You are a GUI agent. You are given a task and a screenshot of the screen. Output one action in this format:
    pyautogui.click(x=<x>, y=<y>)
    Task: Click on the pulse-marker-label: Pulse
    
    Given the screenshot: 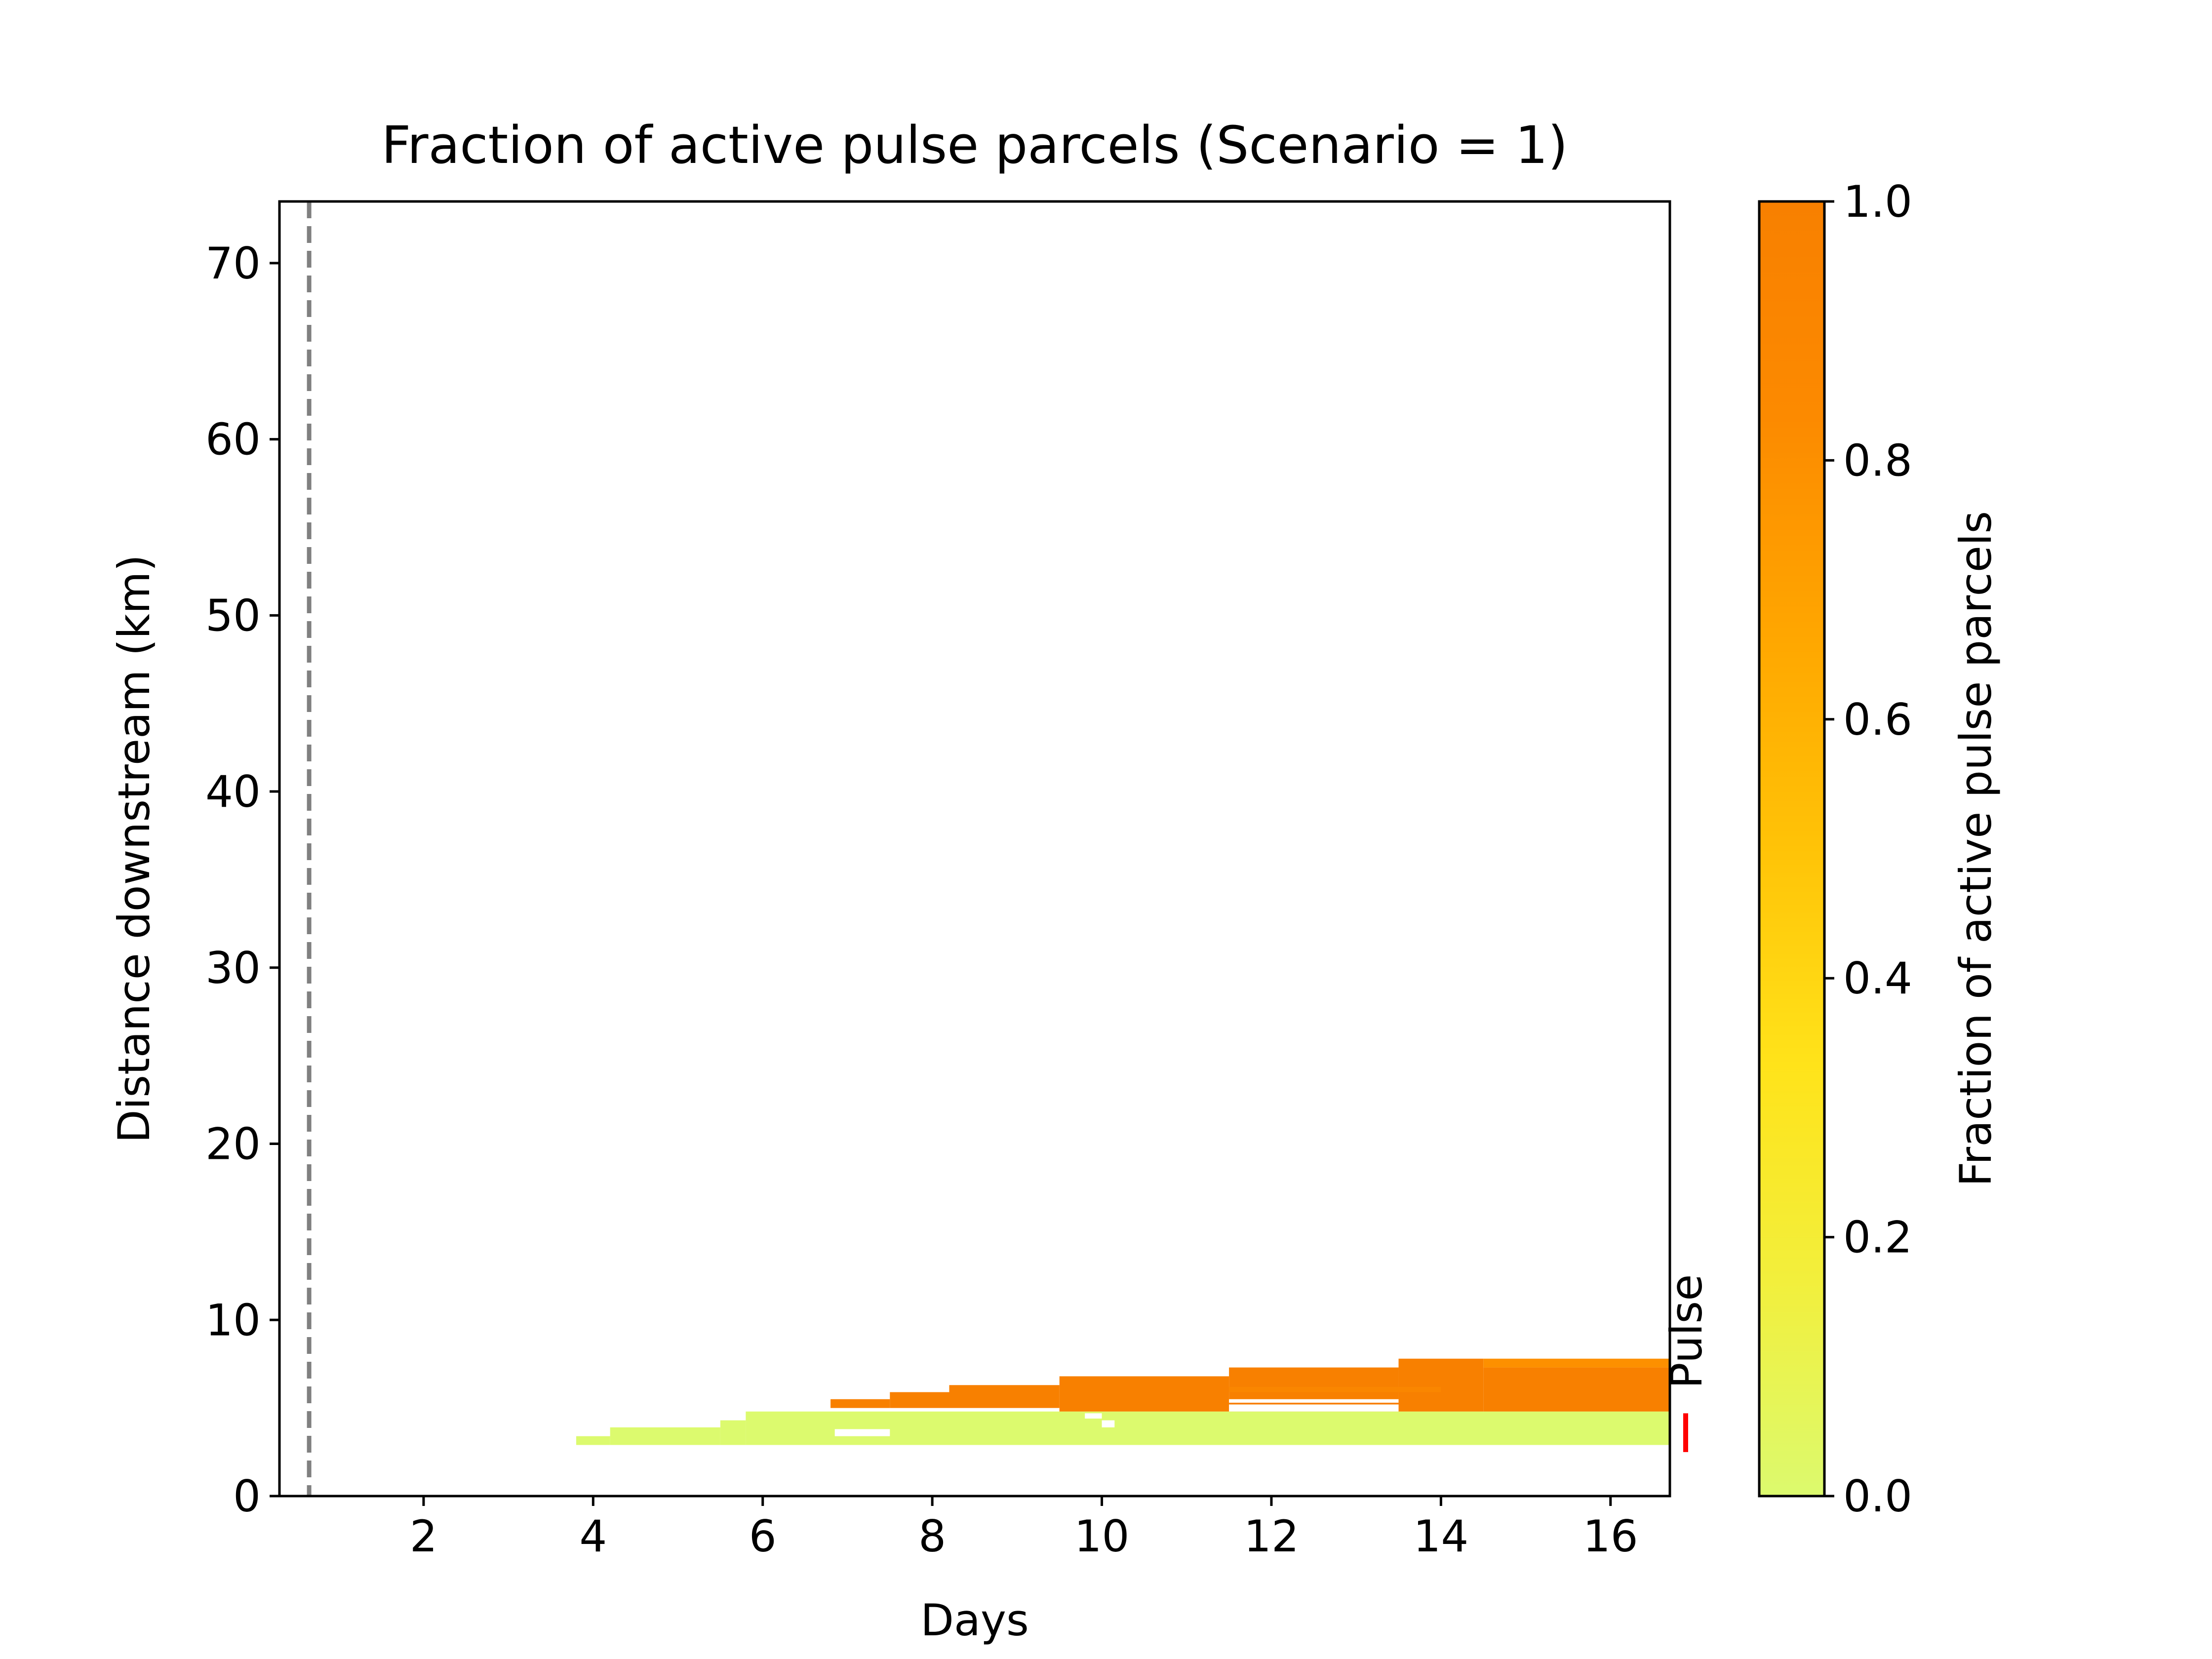 What is the action you would take?
    pyautogui.click(x=1687, y=1331)
    